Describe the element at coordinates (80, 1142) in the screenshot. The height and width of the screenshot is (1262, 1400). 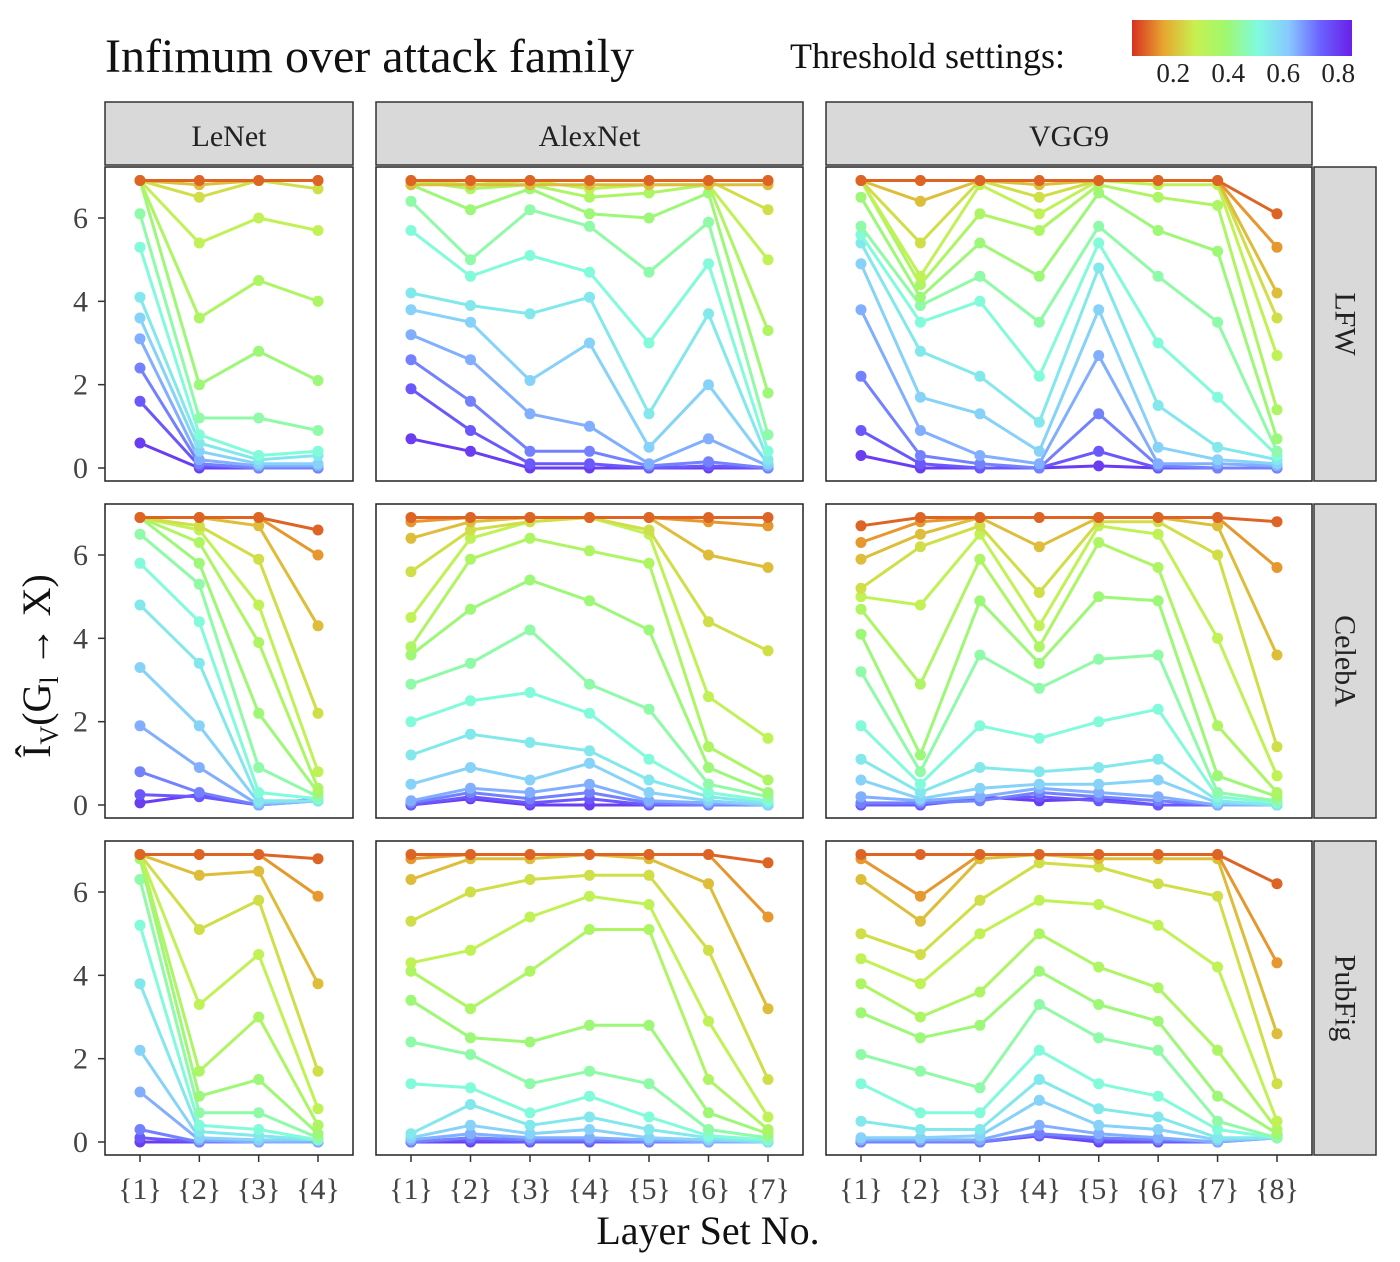
I see `y-tick-label: 0` at that location.